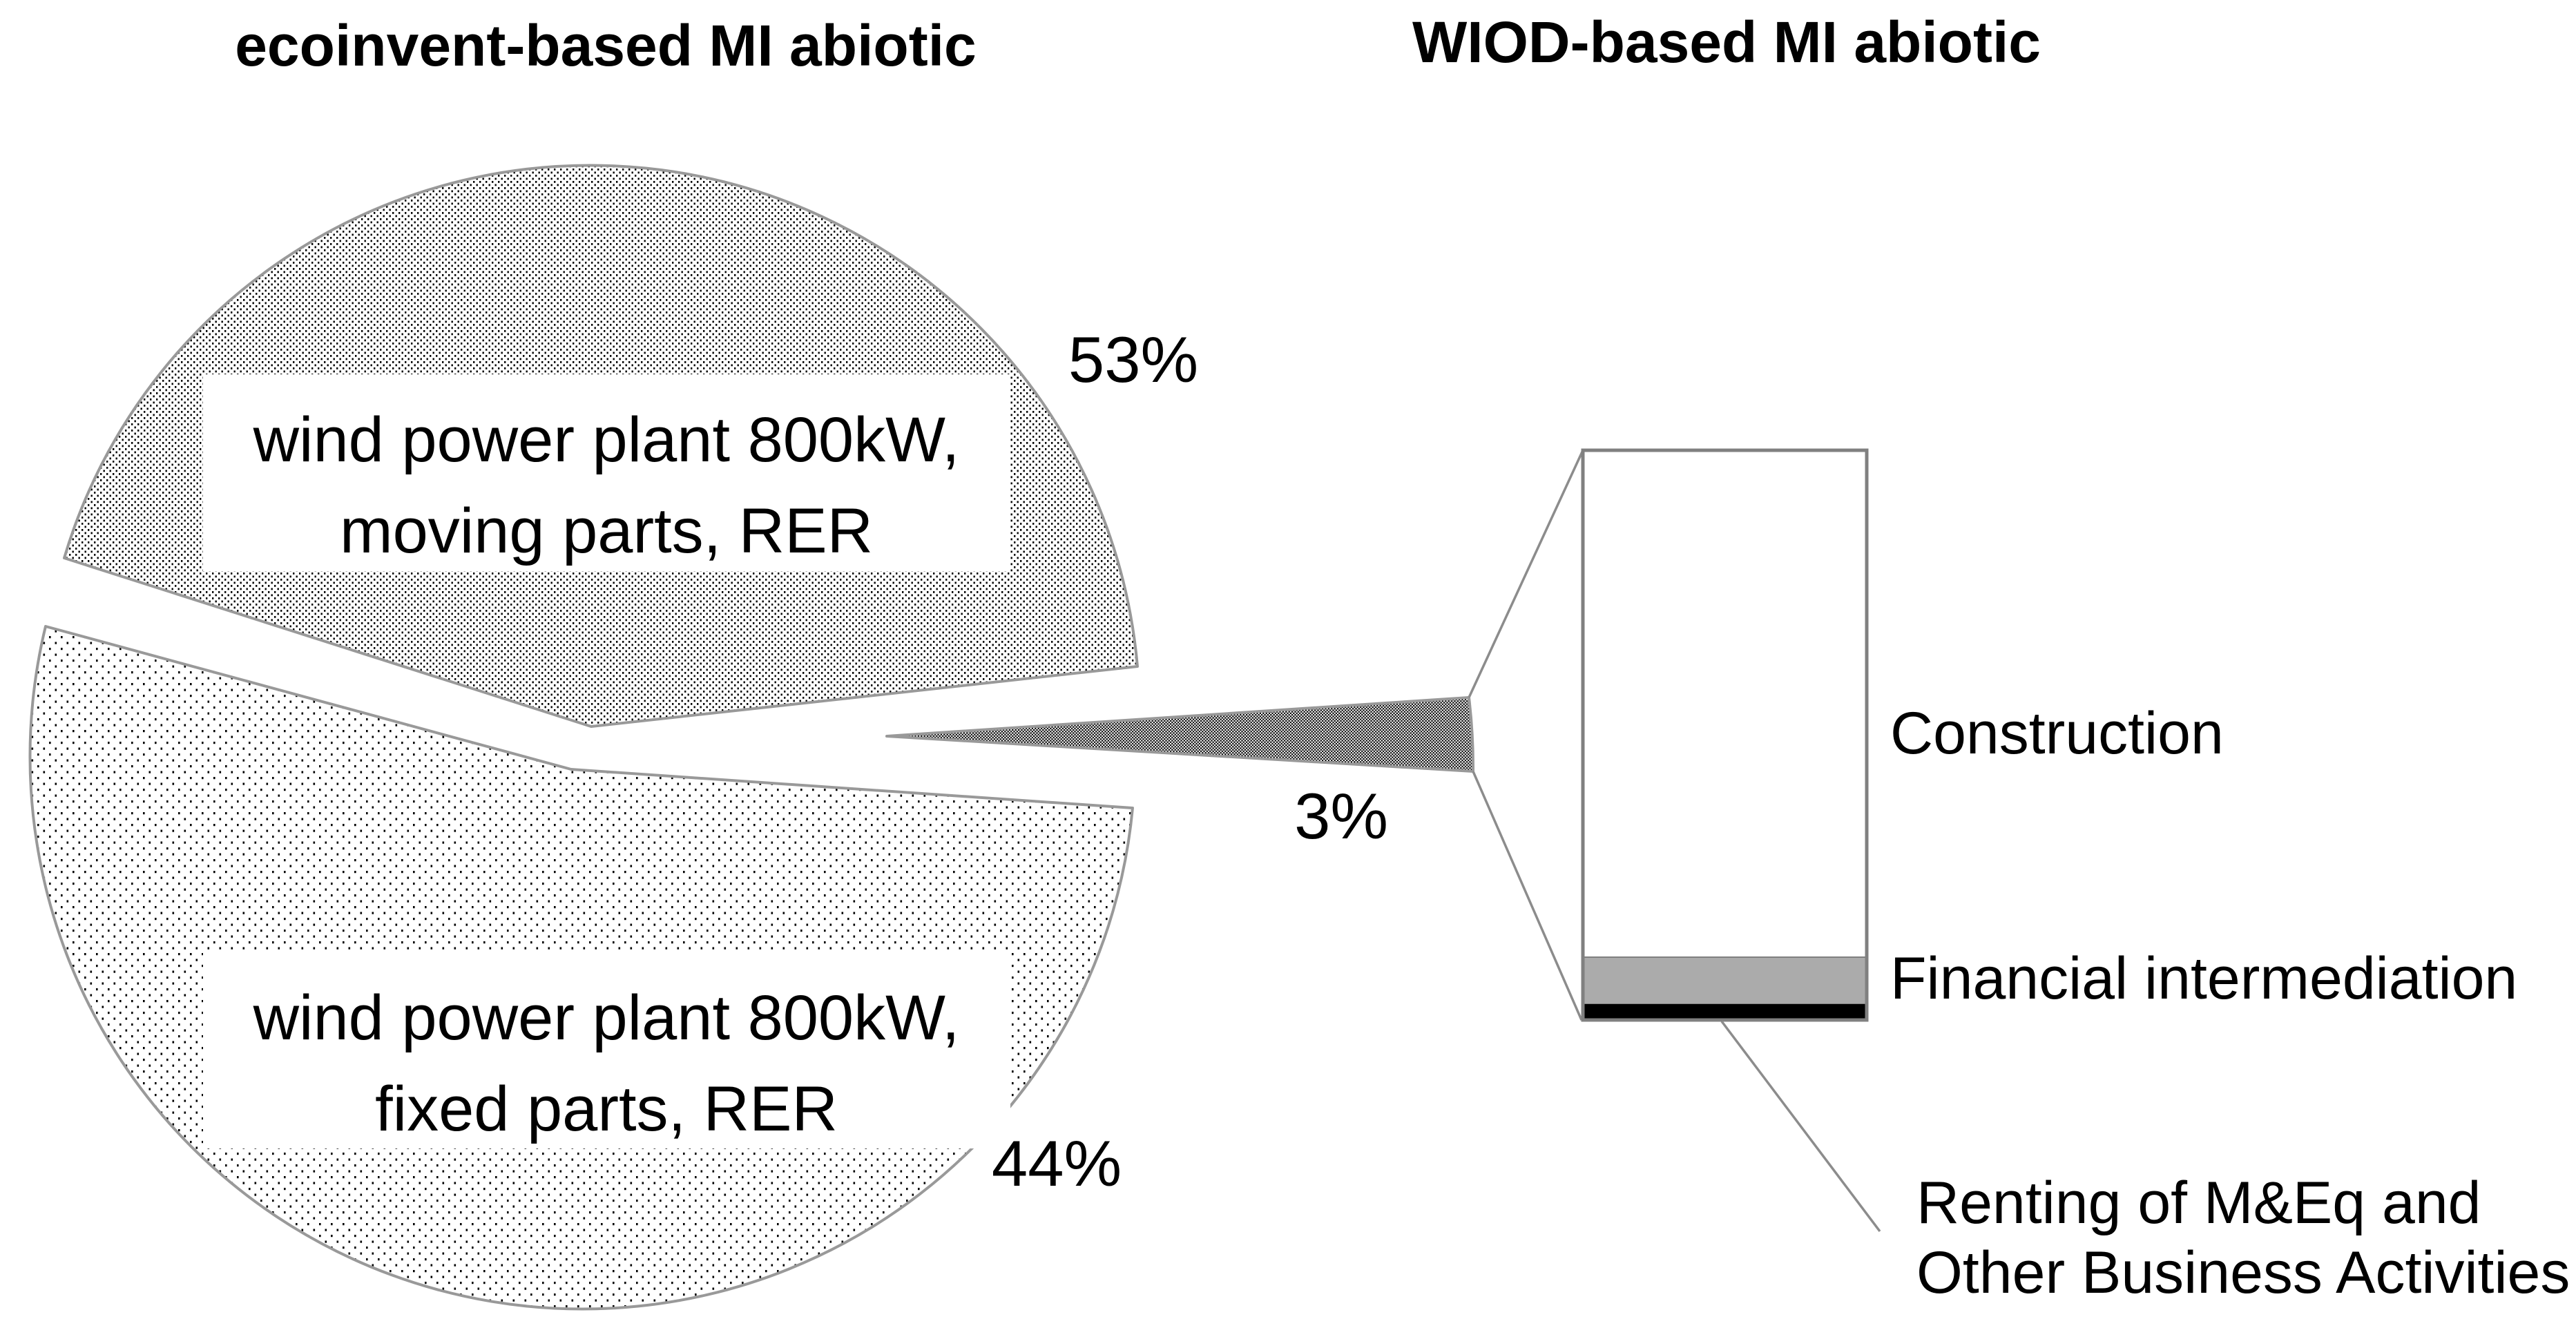 This screenshot has height=1328, width=2576. I want to click on label-box-fixed-parts, so click(606, 1050).